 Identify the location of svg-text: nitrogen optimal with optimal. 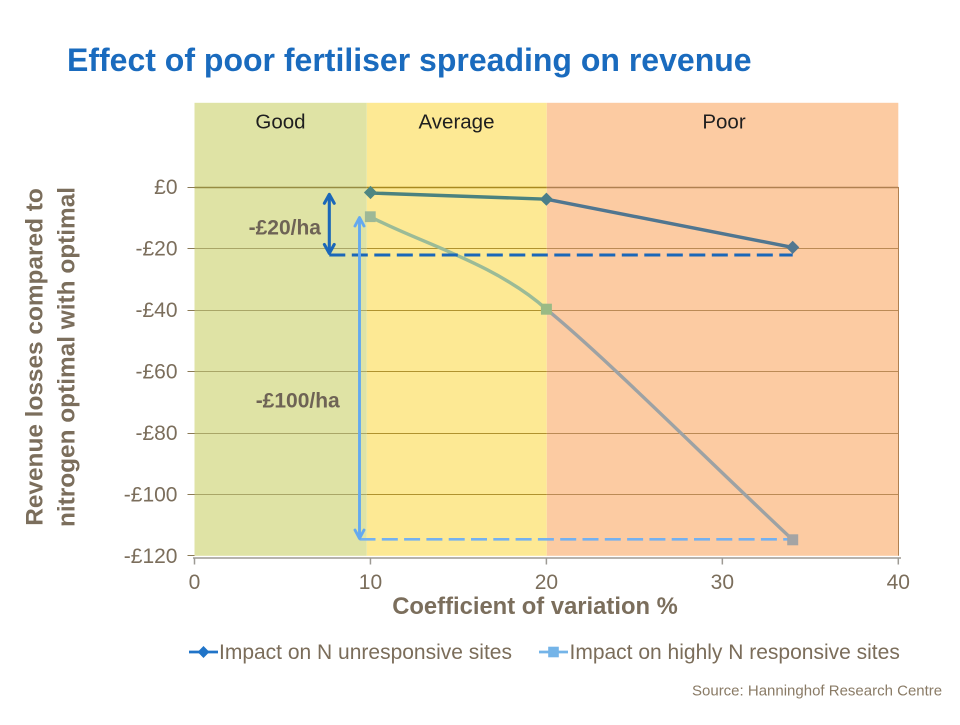
(67, 357).